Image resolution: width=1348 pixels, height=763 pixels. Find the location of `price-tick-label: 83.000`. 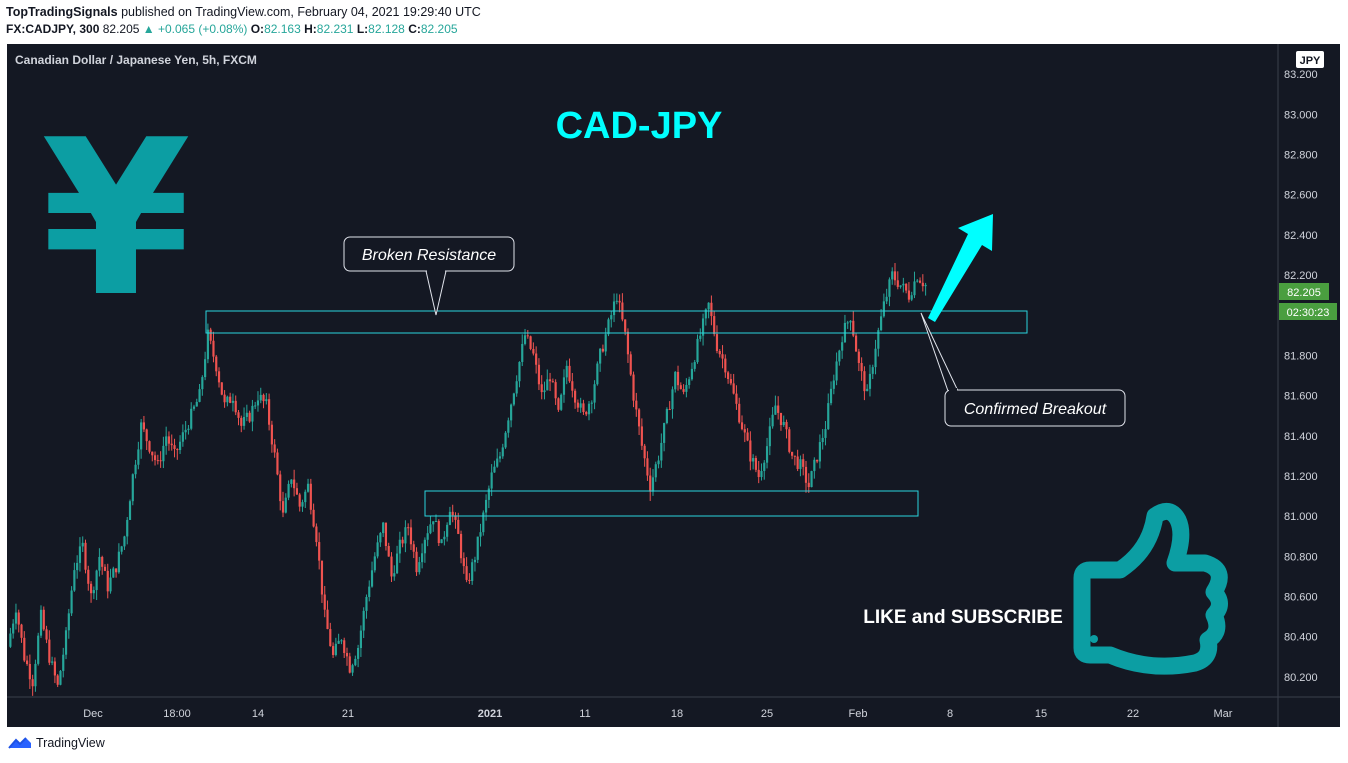

price-tick-label: 83.000 is located at coordinates (1301, 115).